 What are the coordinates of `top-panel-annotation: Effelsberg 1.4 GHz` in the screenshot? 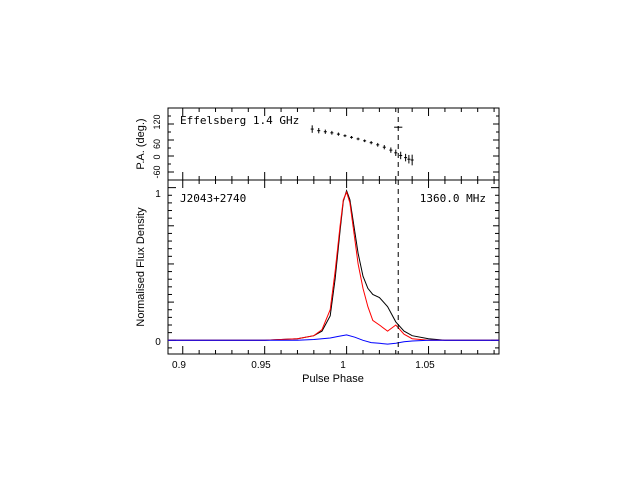 It's located at (239, 120).